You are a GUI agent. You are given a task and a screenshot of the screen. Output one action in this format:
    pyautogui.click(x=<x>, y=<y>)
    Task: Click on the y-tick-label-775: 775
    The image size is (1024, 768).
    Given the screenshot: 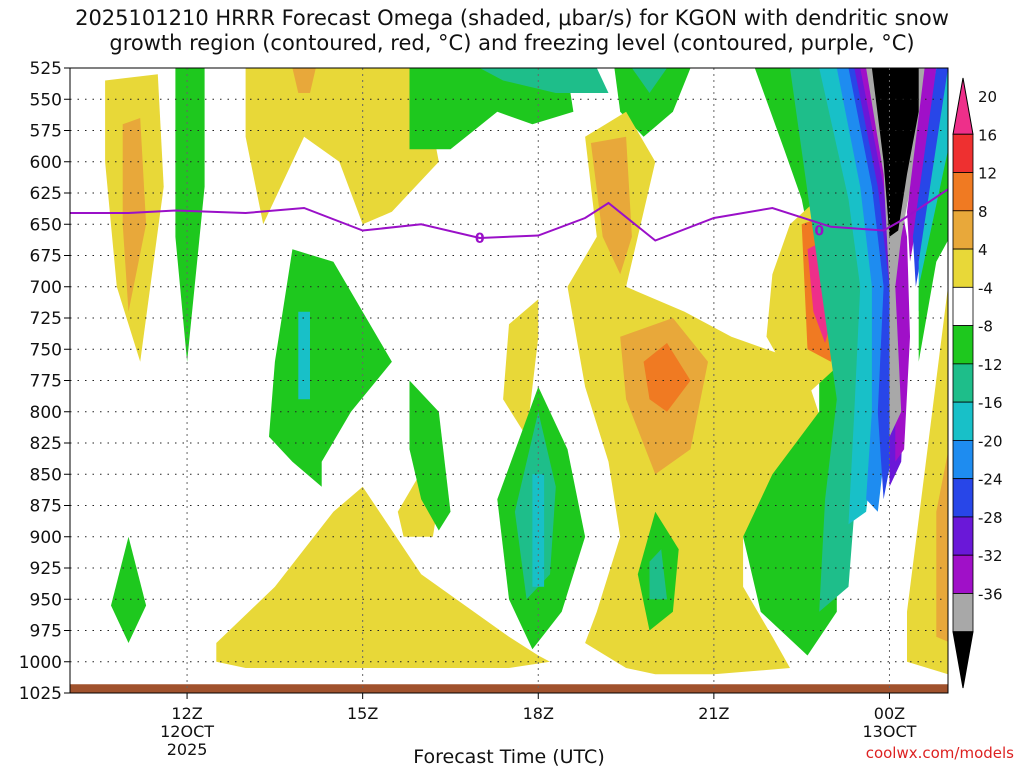 What is the action you would take?
    pyautogui.click(x=46, y=382)
    